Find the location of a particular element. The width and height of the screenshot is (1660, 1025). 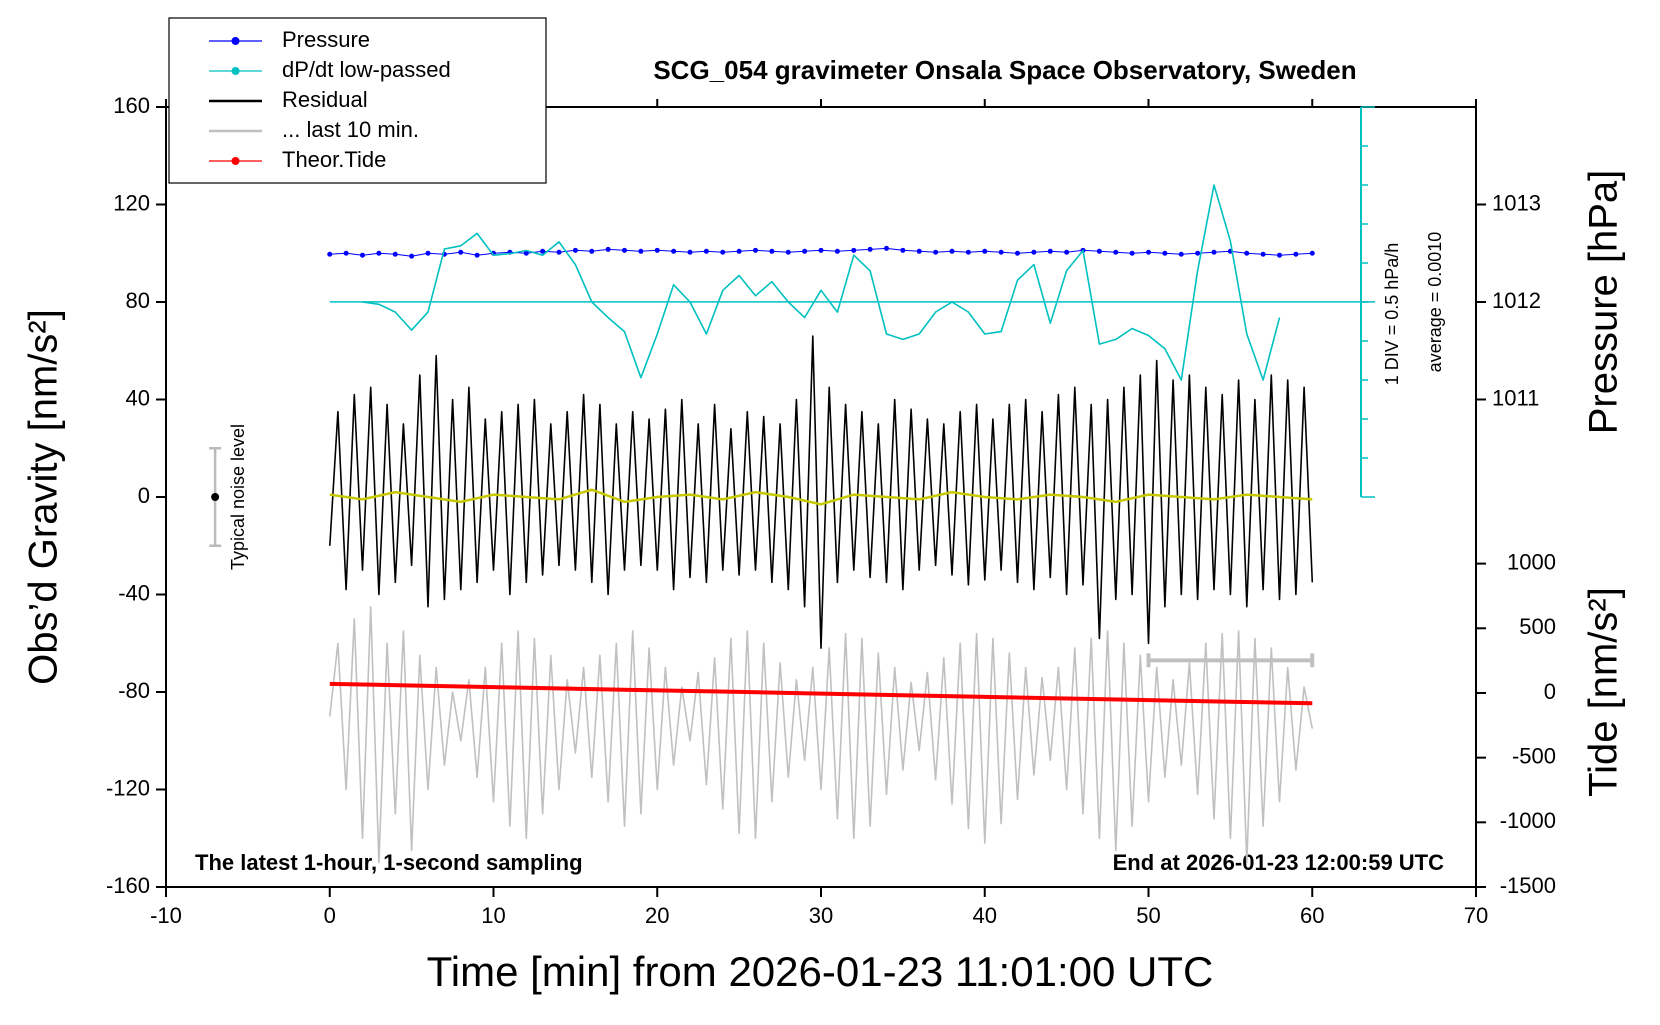

x-tick-label: 60 is located at coordinates (1312, 915).